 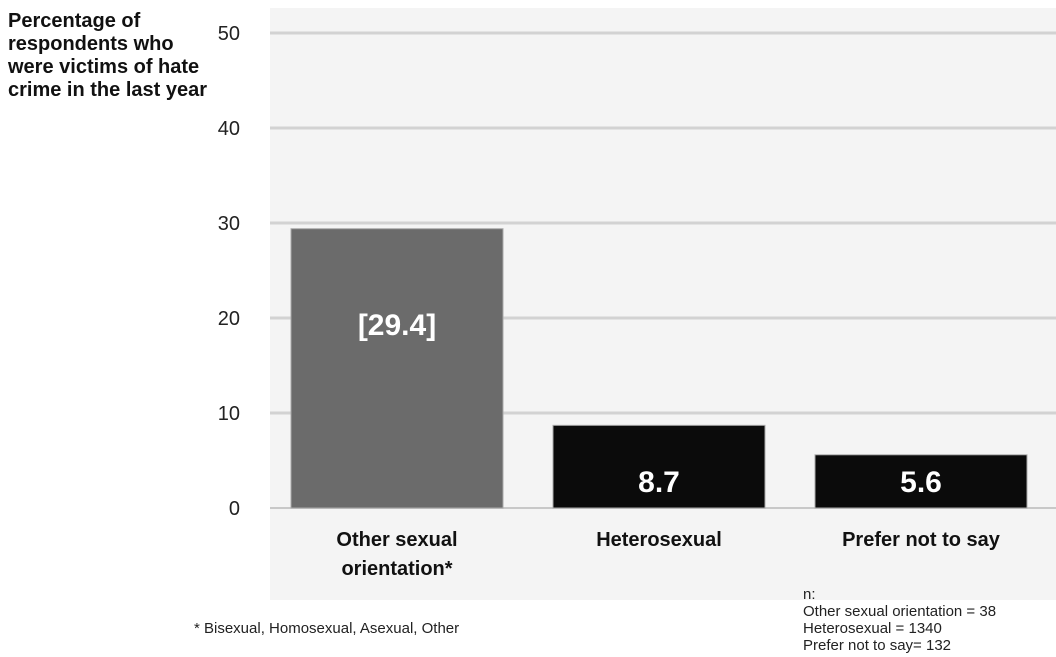 I want to click on sample-size-prefer-not: Prefer not to say= 132, so click(x=877, y=645).